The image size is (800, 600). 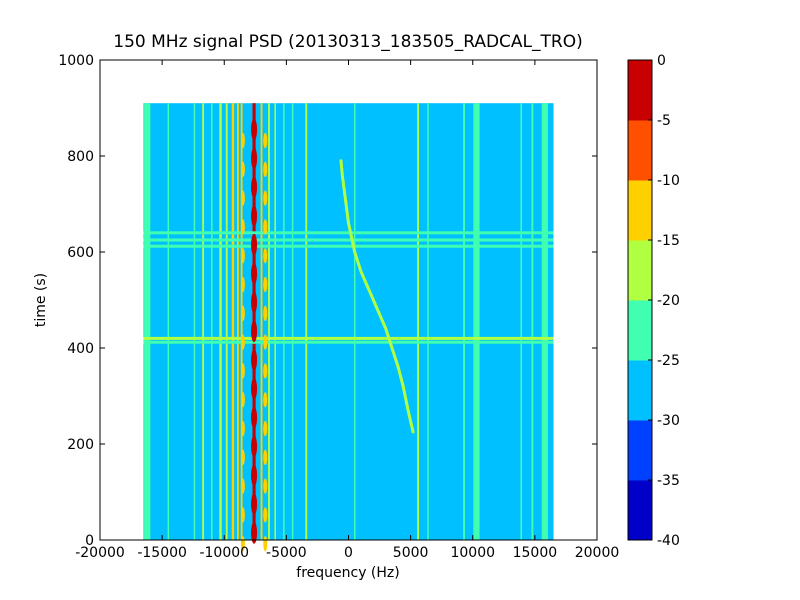 What do you see at coordinates (668, 241) in the screenshot?
I see `colorbar-tick-label: -15` at bounding box center [668, 241].